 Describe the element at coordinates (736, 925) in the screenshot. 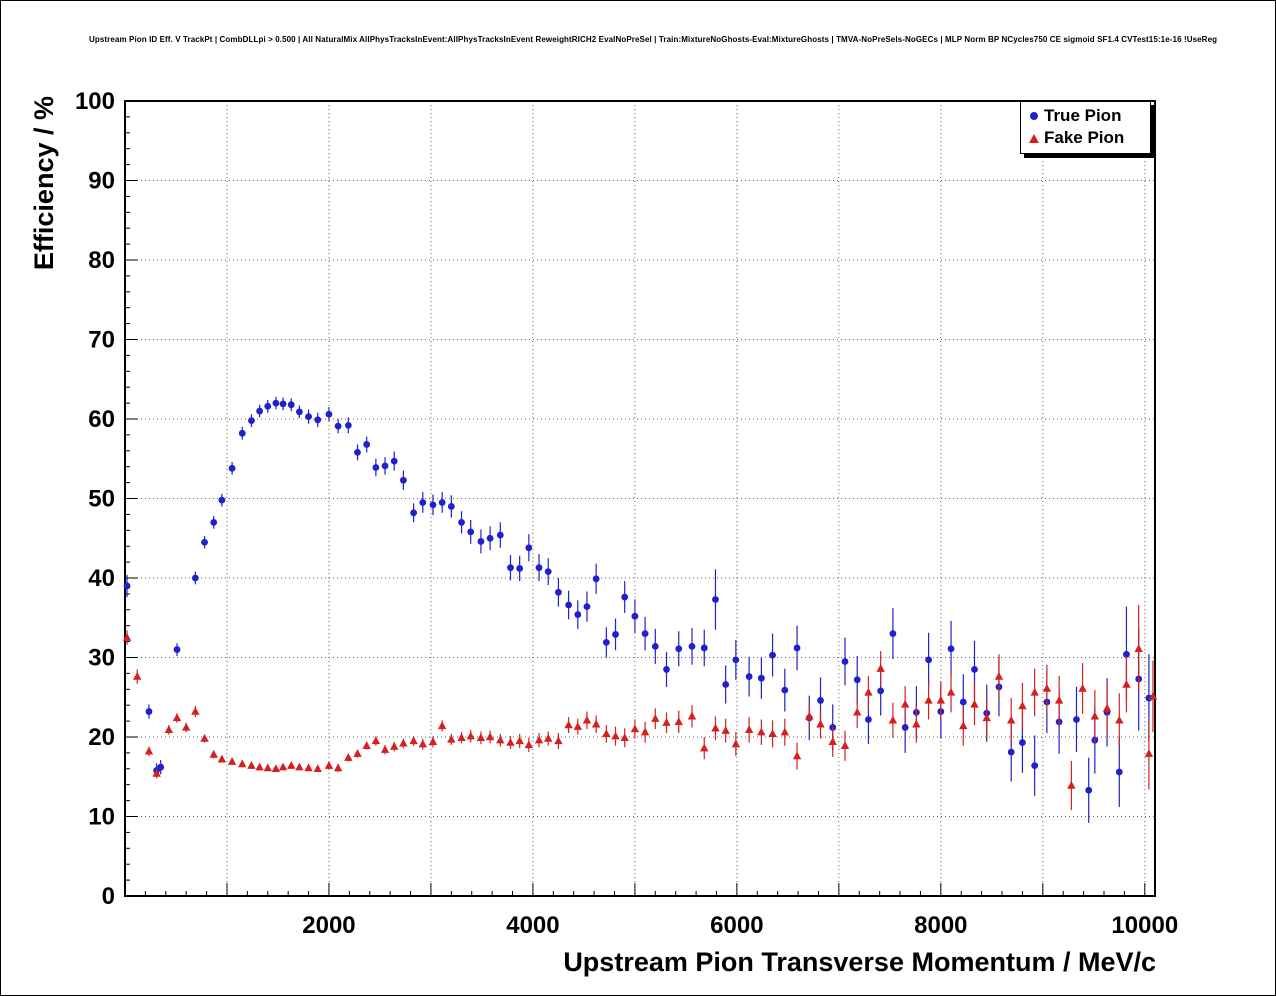

I see `svg-text: 6000` at that location.